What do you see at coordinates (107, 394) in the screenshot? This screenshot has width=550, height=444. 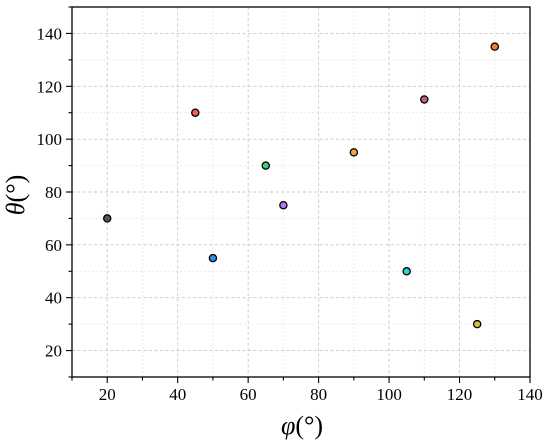 I see `x-tick-label: 20` at bounding box center [107, 394].